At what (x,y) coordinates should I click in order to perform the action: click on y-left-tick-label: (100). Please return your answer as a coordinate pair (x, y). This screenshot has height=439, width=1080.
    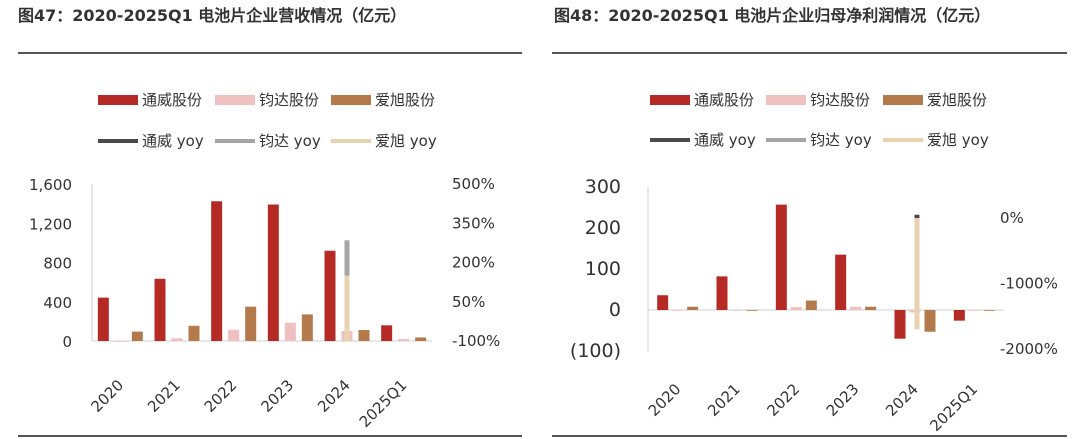
    Looking at the image, I should click on (595, 351).